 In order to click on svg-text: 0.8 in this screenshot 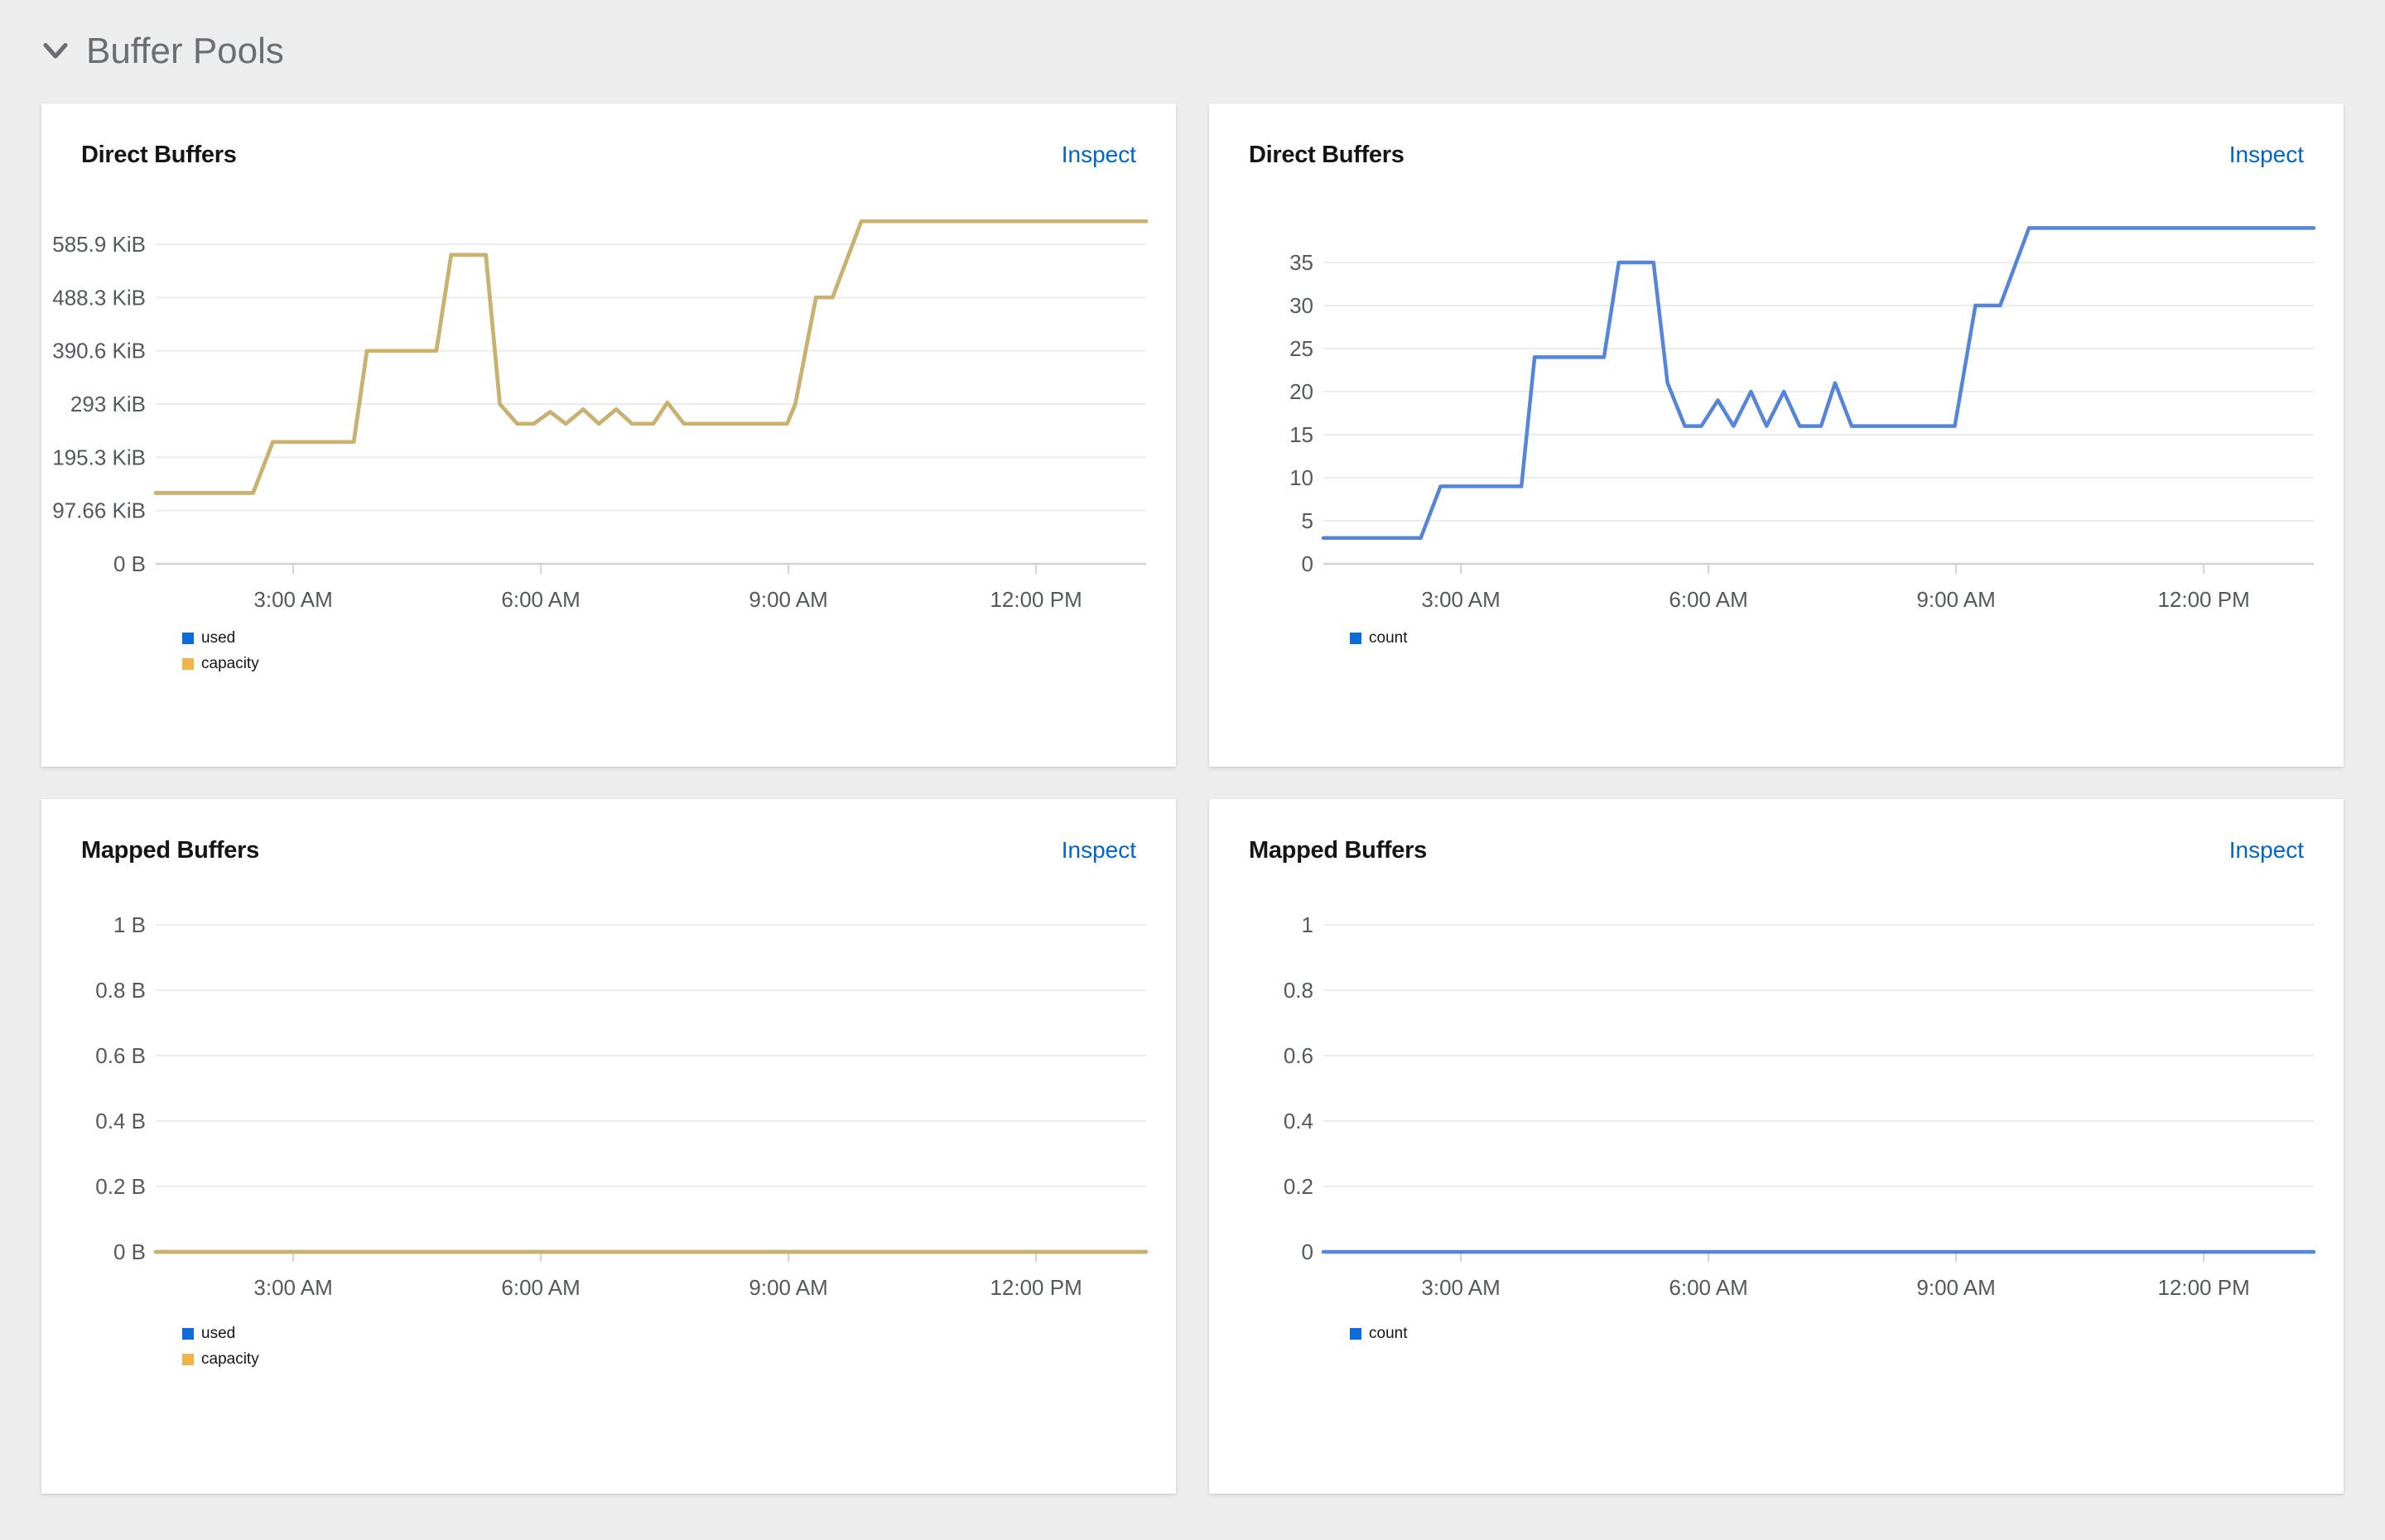, I will do `click(1298, 991)`.